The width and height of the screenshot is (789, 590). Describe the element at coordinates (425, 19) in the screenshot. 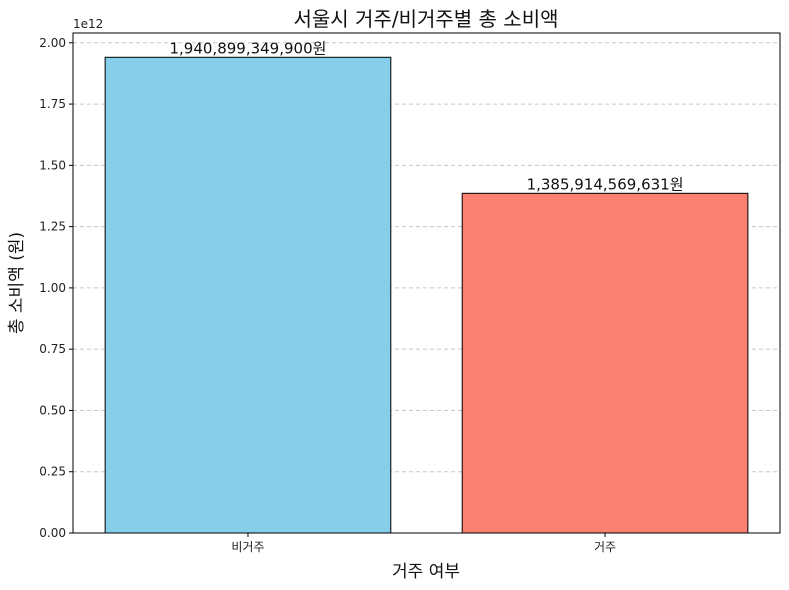

I see `chart-title: 서울시 거주/비거주별 총 소비액` at that location.